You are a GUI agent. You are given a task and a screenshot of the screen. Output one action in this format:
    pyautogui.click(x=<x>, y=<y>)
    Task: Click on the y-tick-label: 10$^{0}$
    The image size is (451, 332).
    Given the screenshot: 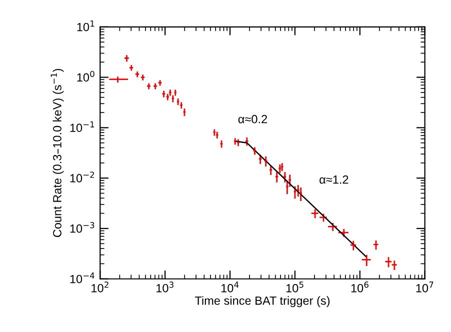 What is the action you would take?
    pyautogui.click(x=85, y=76)
    